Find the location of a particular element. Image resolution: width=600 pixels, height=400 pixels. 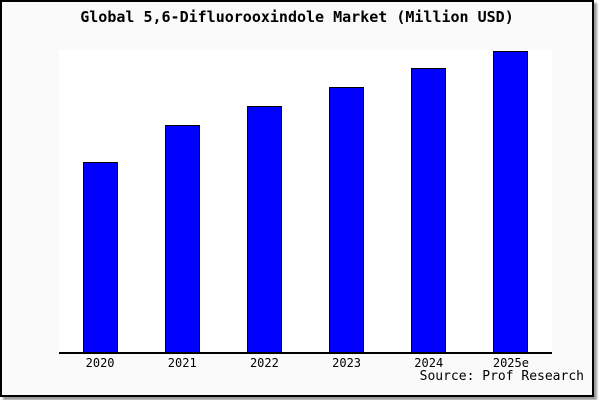

x-tick-label-2020: 2020 is located at coordinates (100, 363).